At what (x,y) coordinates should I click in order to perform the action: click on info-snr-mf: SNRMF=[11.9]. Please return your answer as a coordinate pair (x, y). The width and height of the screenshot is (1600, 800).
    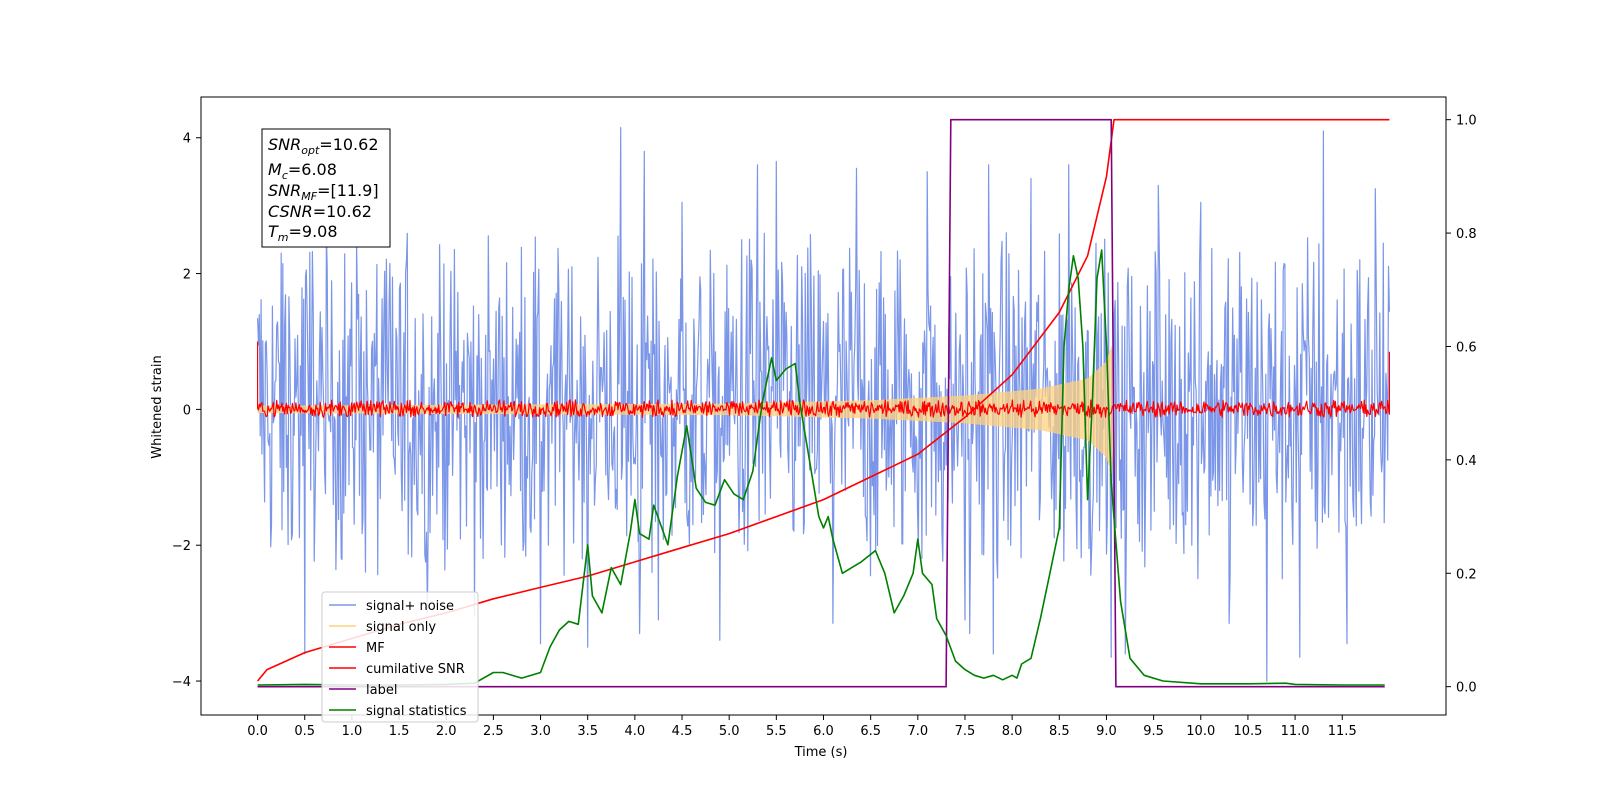
    Looking at the image, I should click on (323, 192).